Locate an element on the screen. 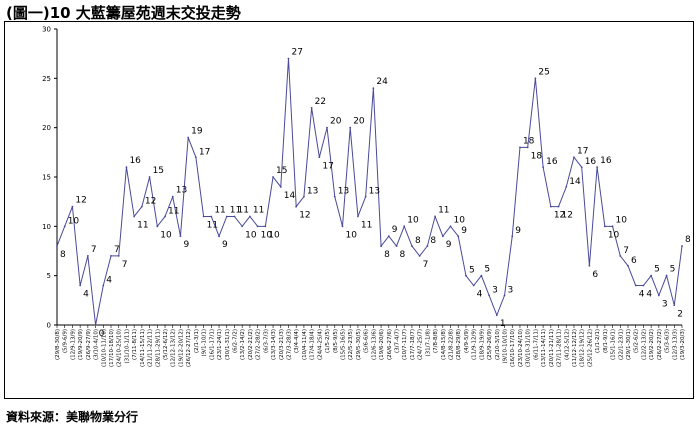 The width and height of the screenshot is (700, 431). data-label: 7 is located at coordinates (626, 251).